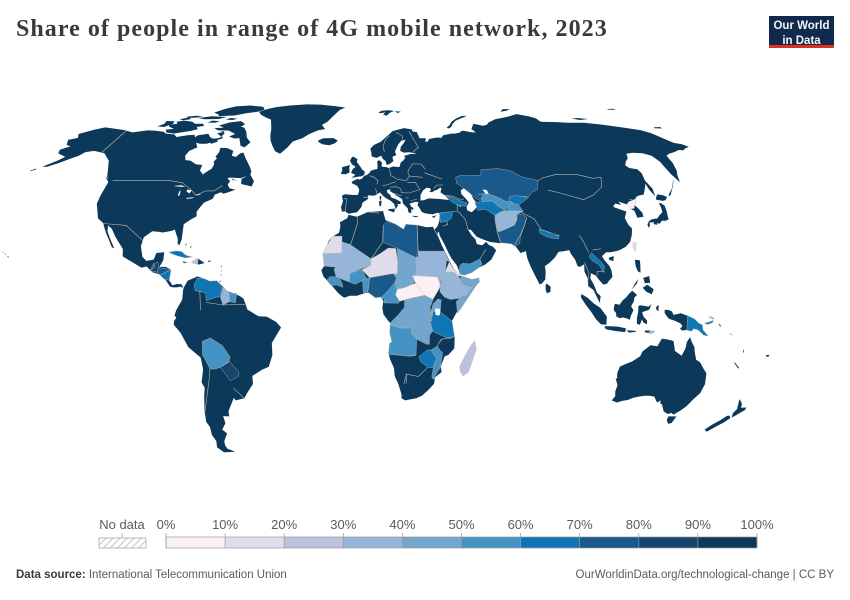 Image resolution: width=850 pixels, height=600 pixels. What do you see at coordinates (639, 524) in the screenshot?
I see `svg-text: 80%` at bounding box center [639, 524].